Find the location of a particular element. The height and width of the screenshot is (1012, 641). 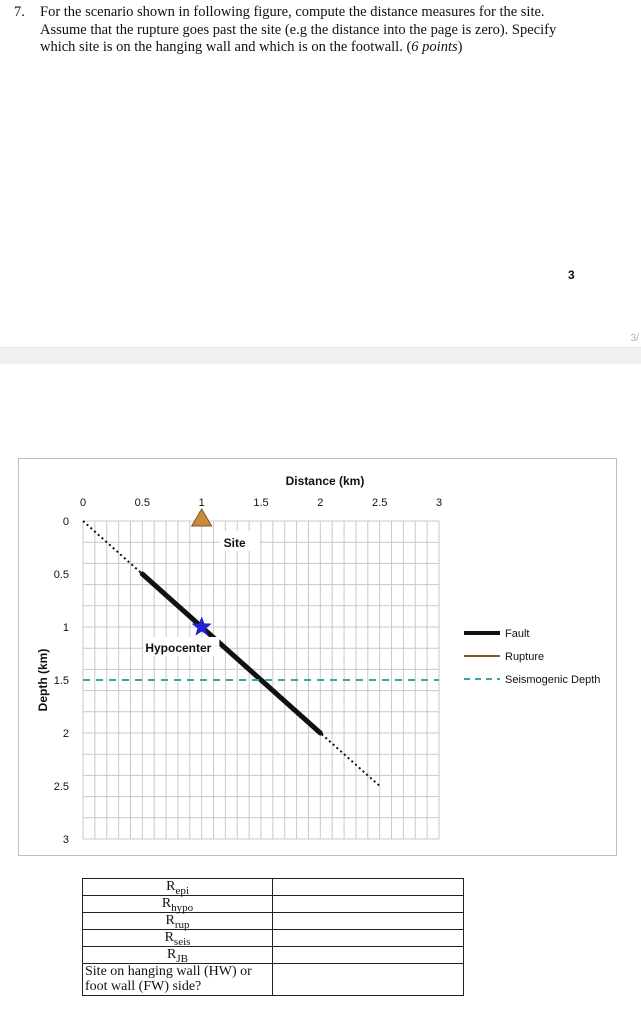

table-row-rhypo: Rhypo is located at coordinates (273, 904).